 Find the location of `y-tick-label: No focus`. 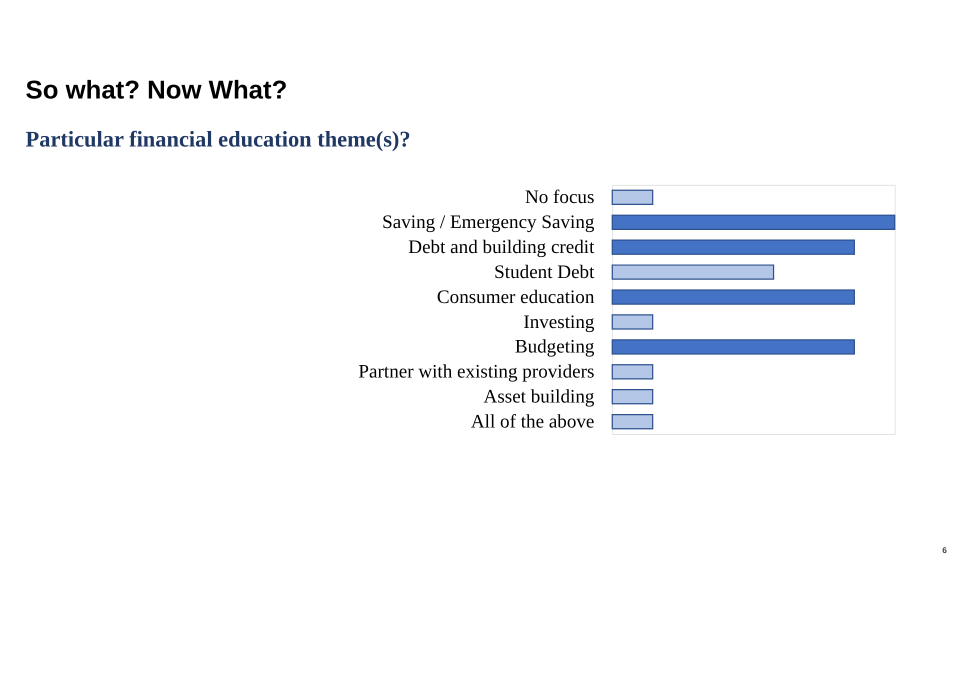

y-tick-label: No focus is located at coordinates (559, 197).